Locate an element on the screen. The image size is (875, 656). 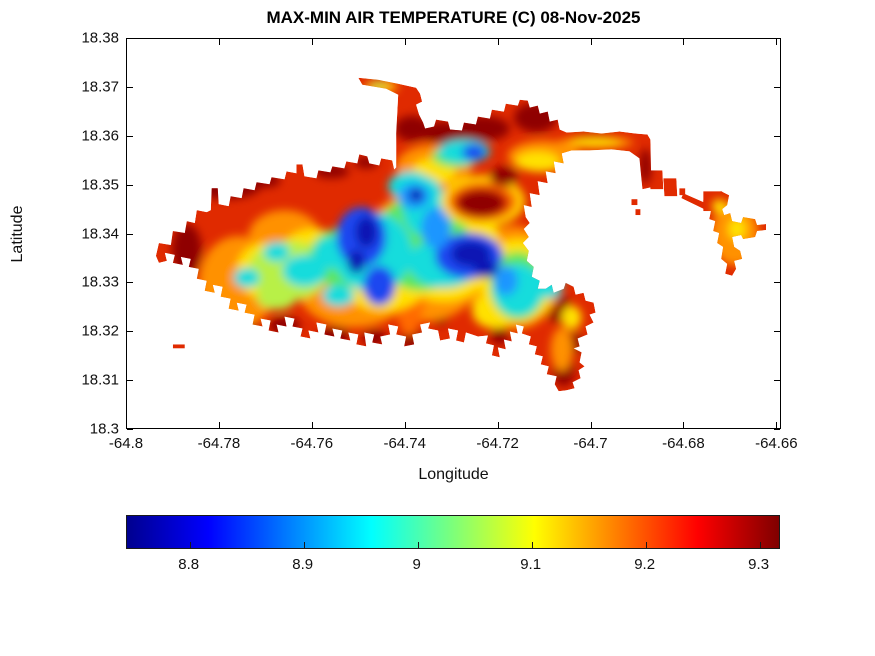
colorbar-tick-label: 8.9 is located at coordinates (303, 564).